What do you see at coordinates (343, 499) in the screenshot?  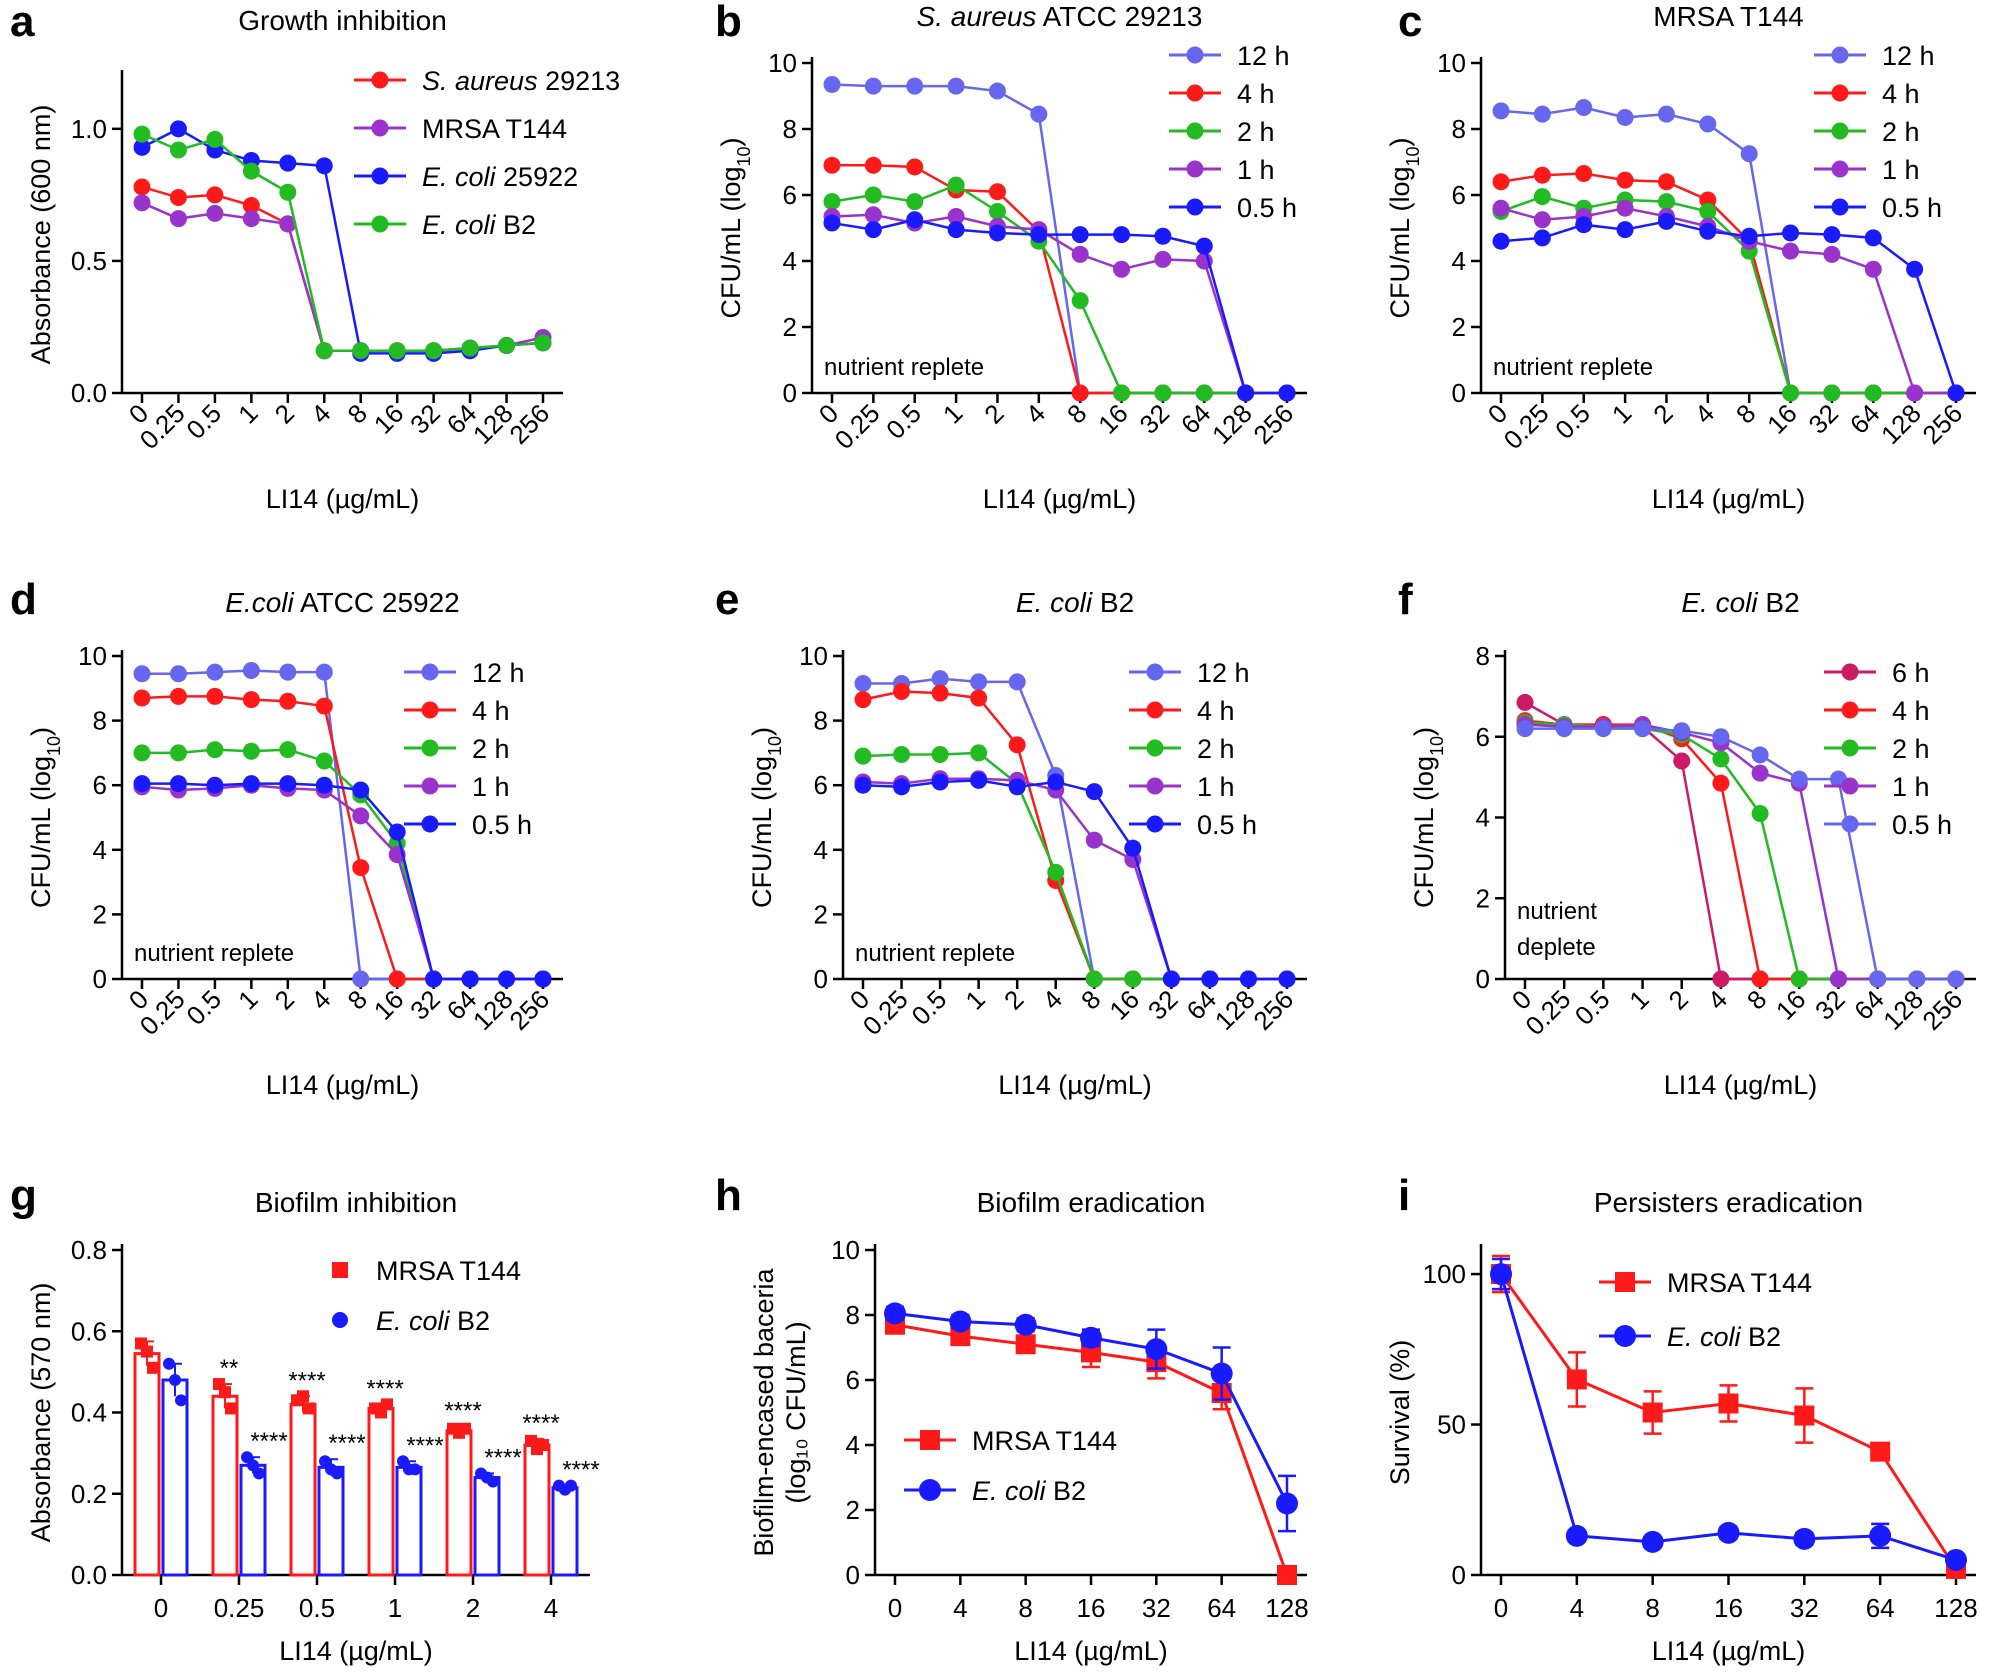 I see `x-axis-label: LI14 (µg/mL)` at bounding box center [343, 499].